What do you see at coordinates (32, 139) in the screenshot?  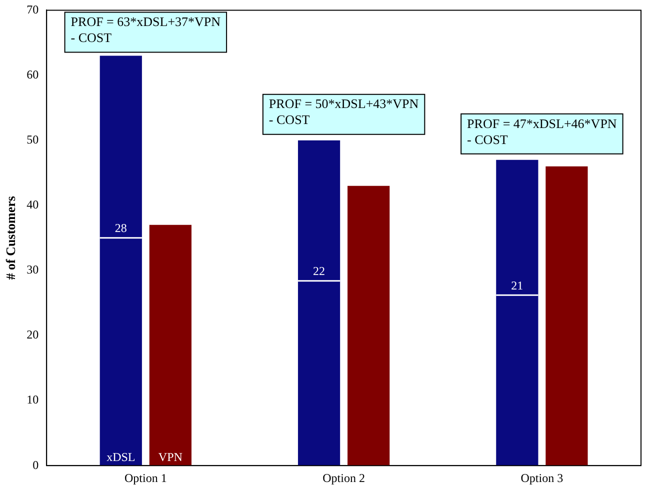 I see `y-tick-label: 50` at bounding box center [32, 139].